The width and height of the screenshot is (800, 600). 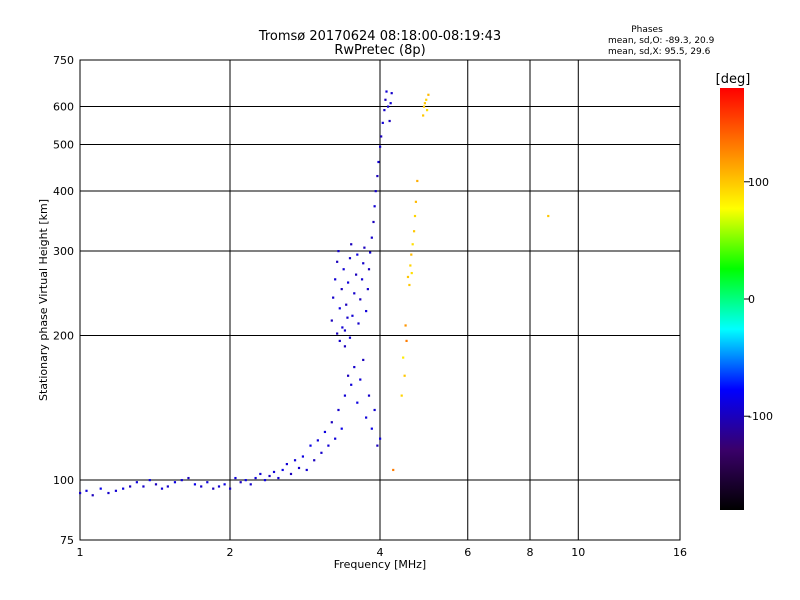 What do you see at coordinates (63, 60) in the screenshot?
I see `y-tick-label: 750` at bounding box center [63, 60].